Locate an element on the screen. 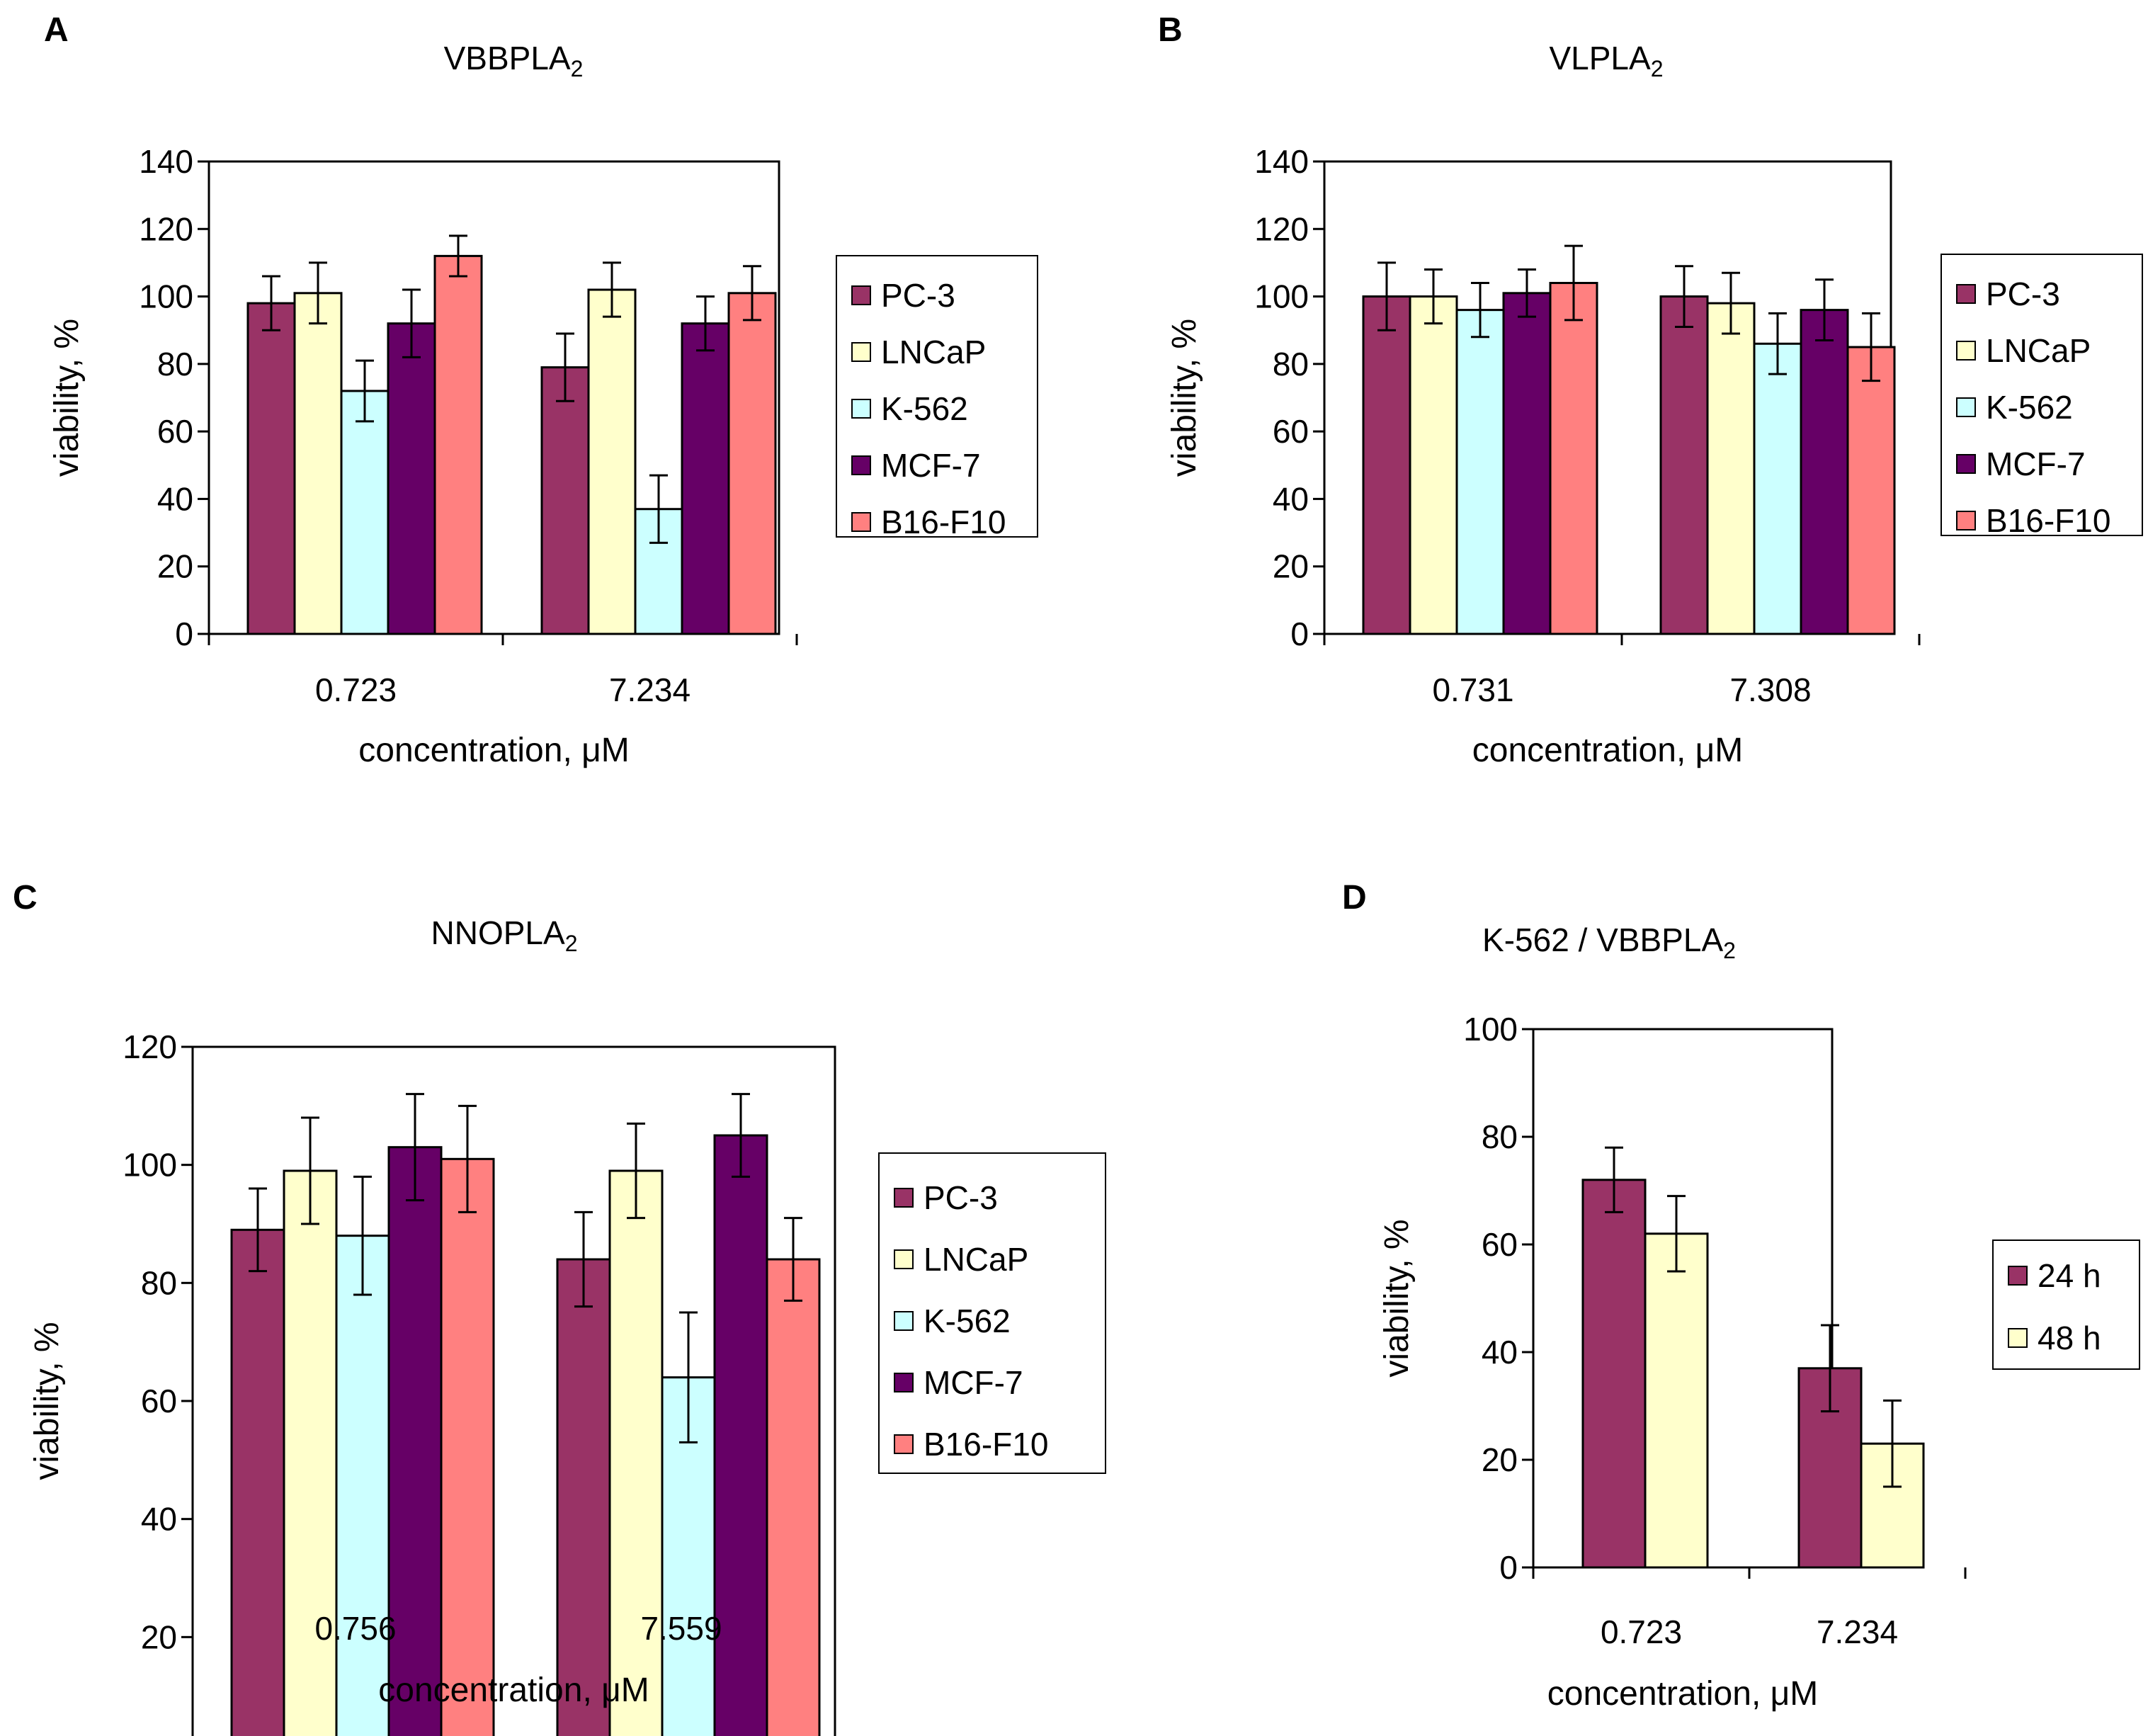 The image size is (2148, 1736). panel-label: C is located at coordinates (25, 898).